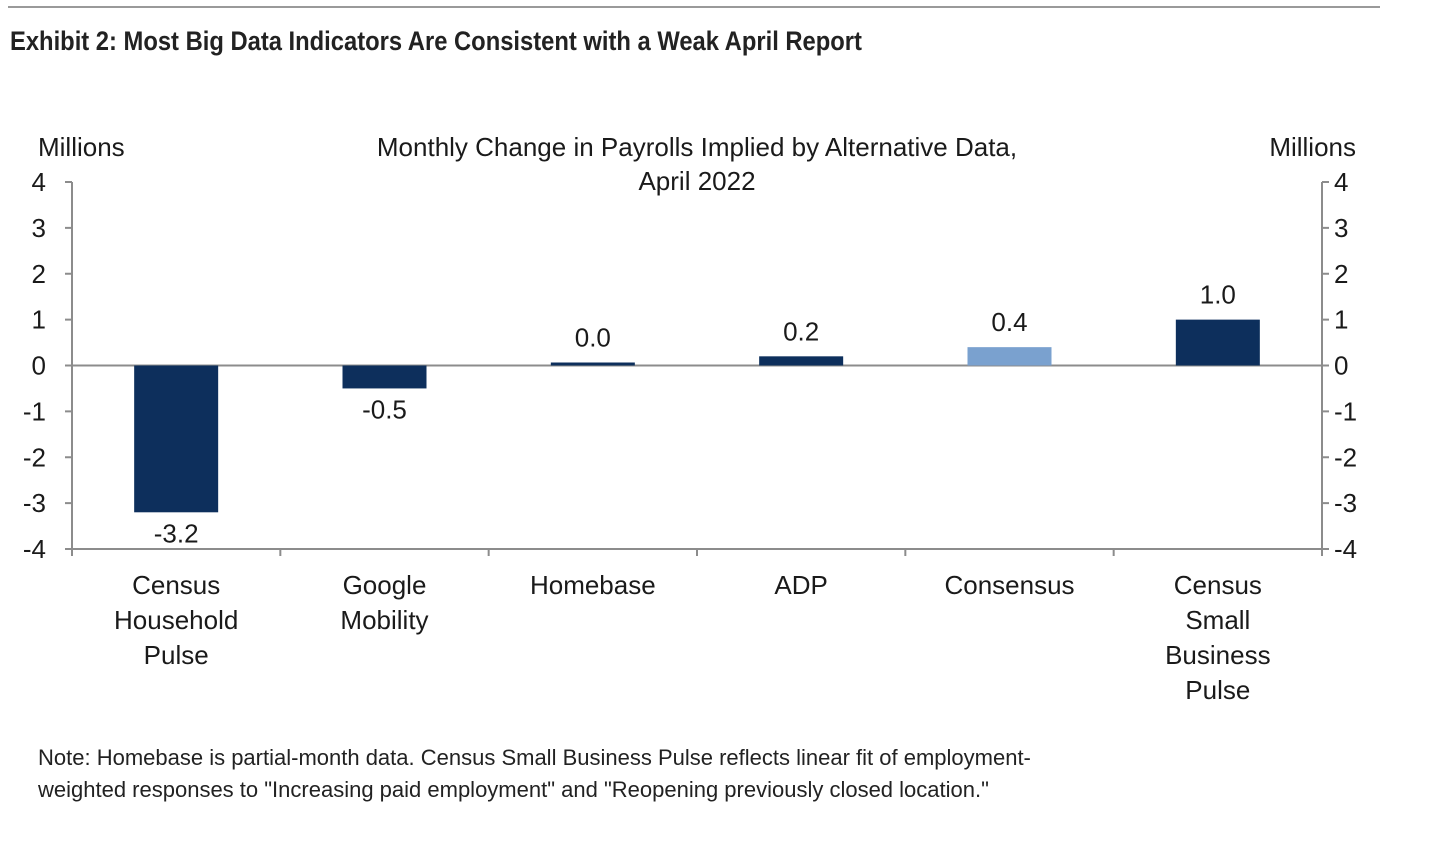 The height and width of the screenshot is (865, 1440). Describe the element at coordinates (1009, 322) in the screenshot. I see `data-label: 0.4` at that location.